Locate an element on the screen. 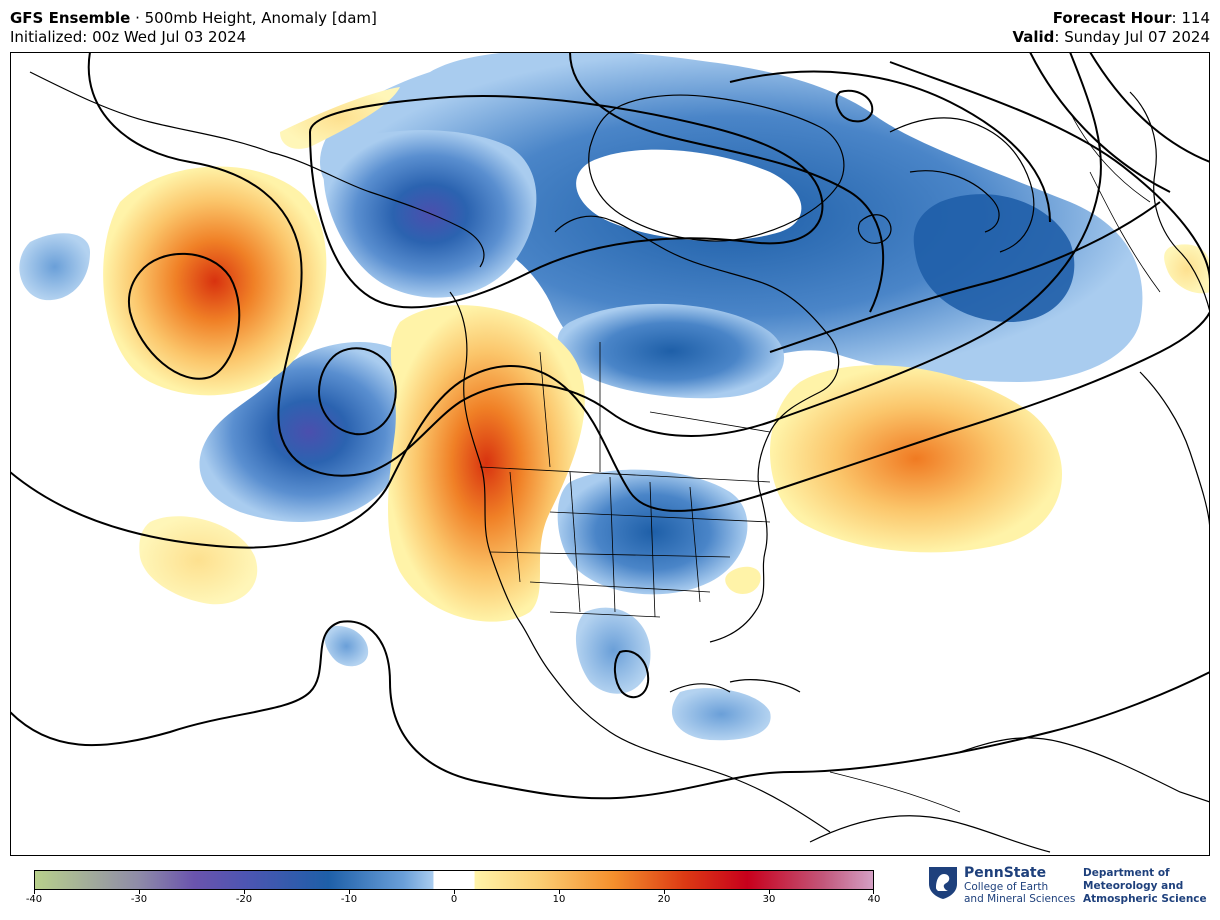 The width and height of the screenshot is (1220, 920). valid-time: Valid: Sunday Jul 07 2024 is located at coordinates (1111, 37).